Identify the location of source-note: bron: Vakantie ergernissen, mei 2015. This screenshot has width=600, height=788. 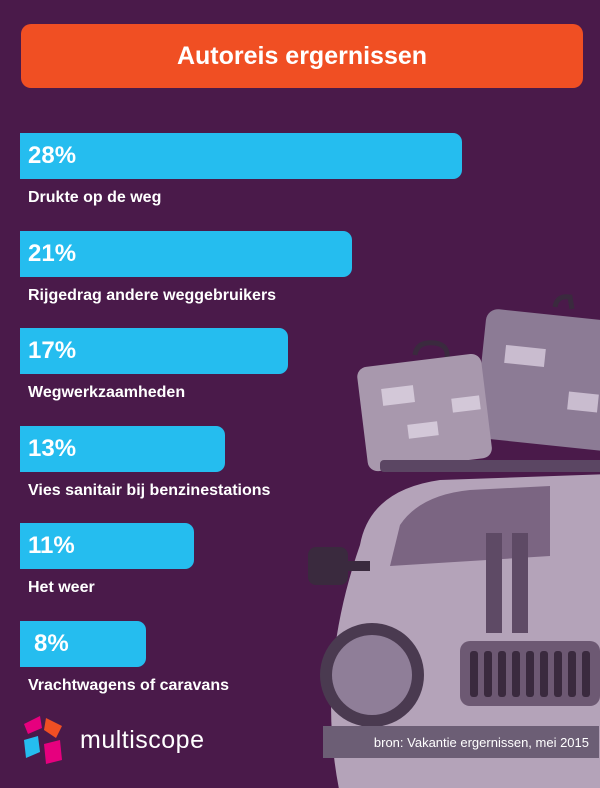
(481, 742).